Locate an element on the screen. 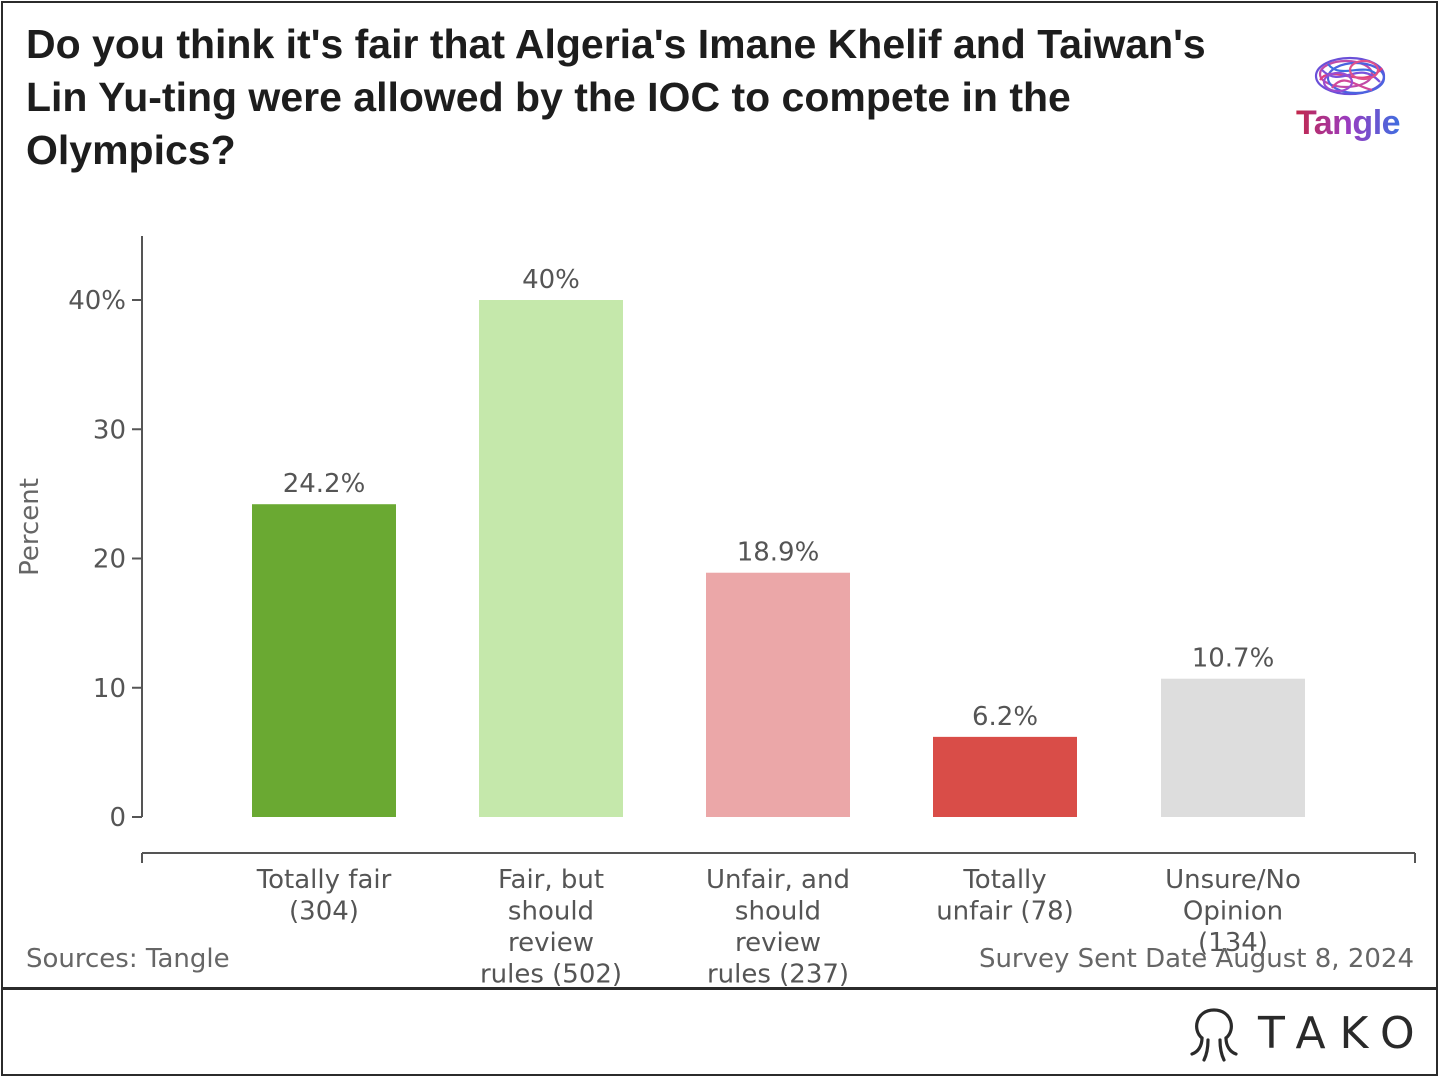 The width and height of the screenshot is (1441, 1079). footer-divider is located at coordinates (719, 988).